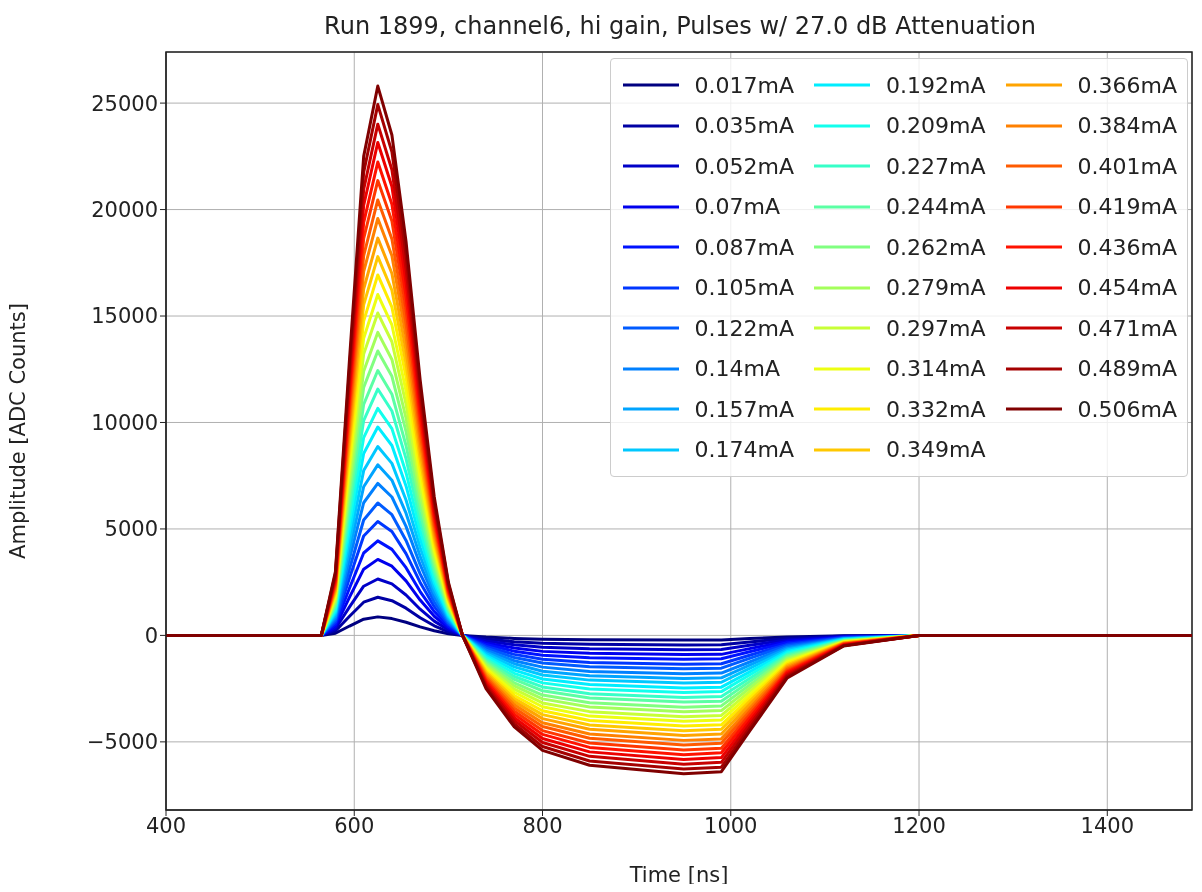 The width and height of the screenshot is (1202, 892). Describe the element at coordinates (919, 825) in the screenshot. I see `x-tick-label: 1200` at that location.